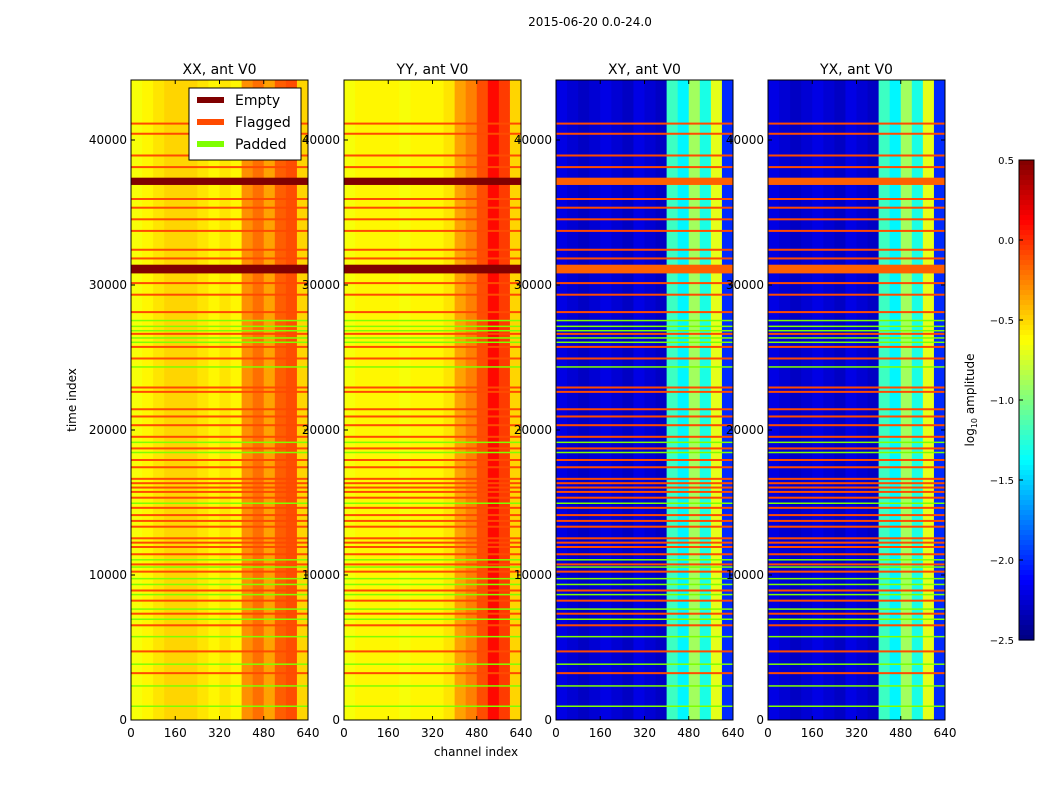  What do you see at coordinates (321, 430) in the screenshot?
I see `y-tick-label: 20000` at bounding box center [321, 430].